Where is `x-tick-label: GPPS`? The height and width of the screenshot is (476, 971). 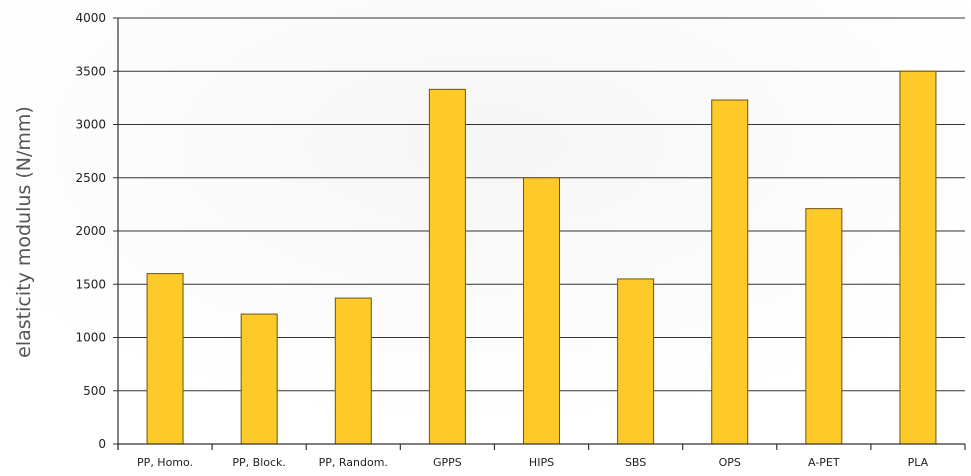 x-tick-label: GPPS is located at coordinates (447, 462).